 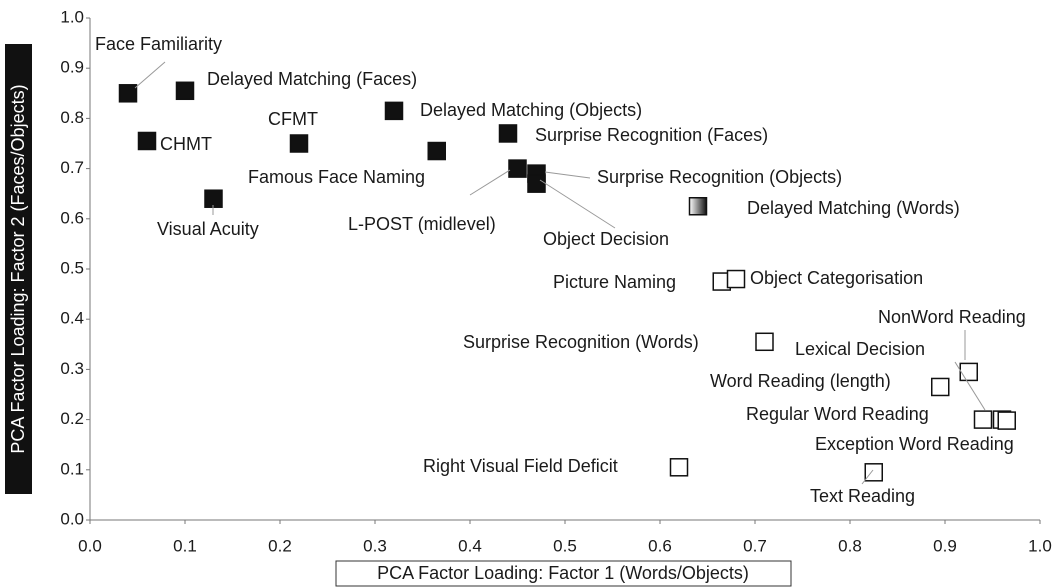 I want to click on y-tick-label: 0.9, so click(x=72, y=67).